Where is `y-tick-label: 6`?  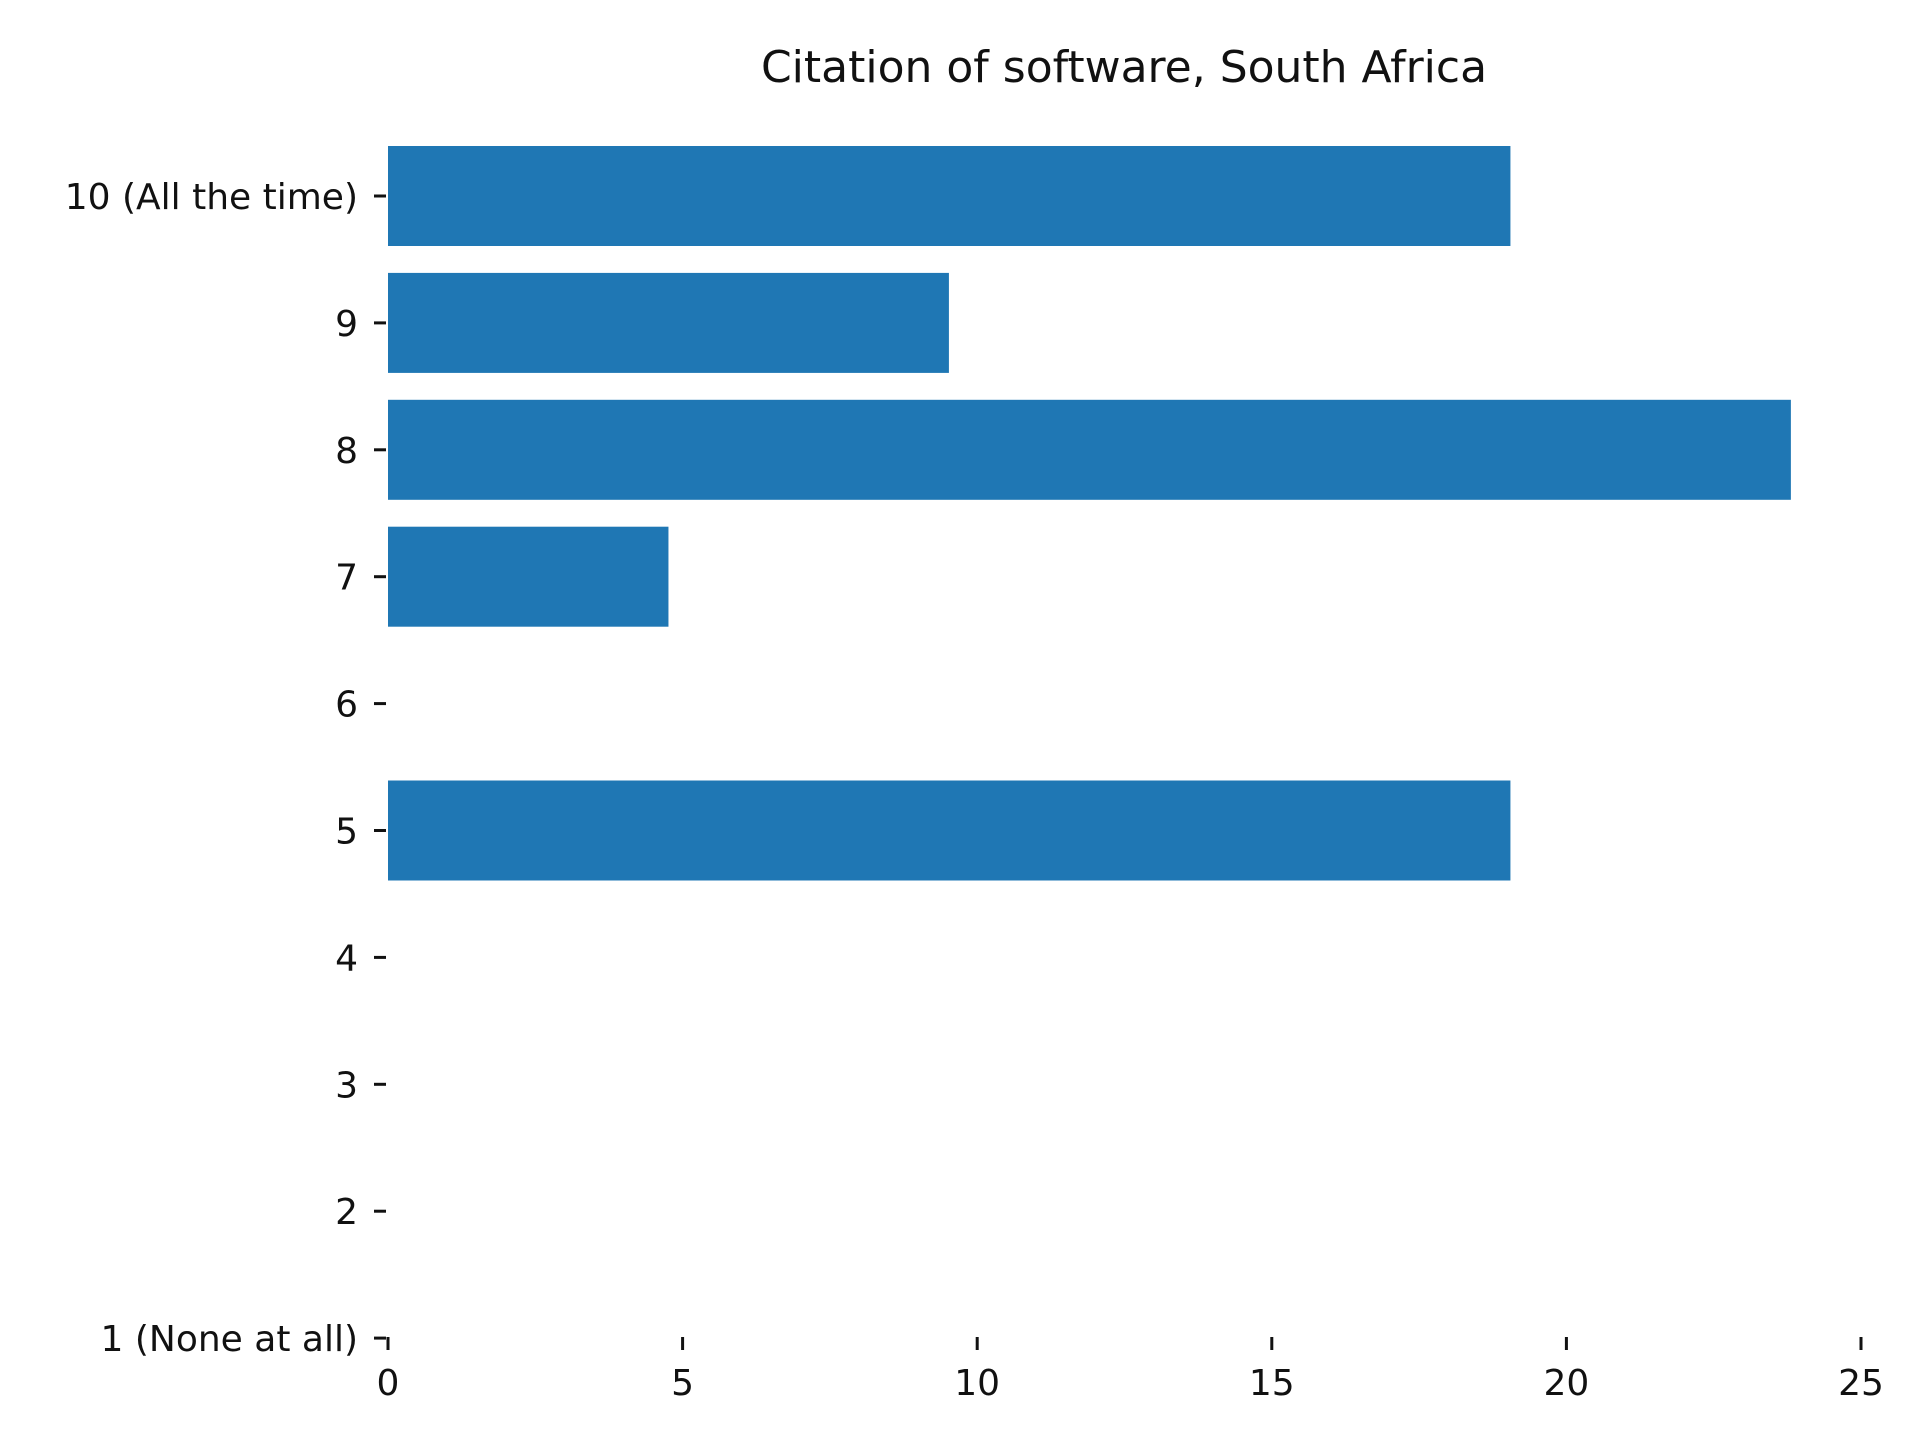
y-tick-label: 6 is located at coordinates (346, 705).